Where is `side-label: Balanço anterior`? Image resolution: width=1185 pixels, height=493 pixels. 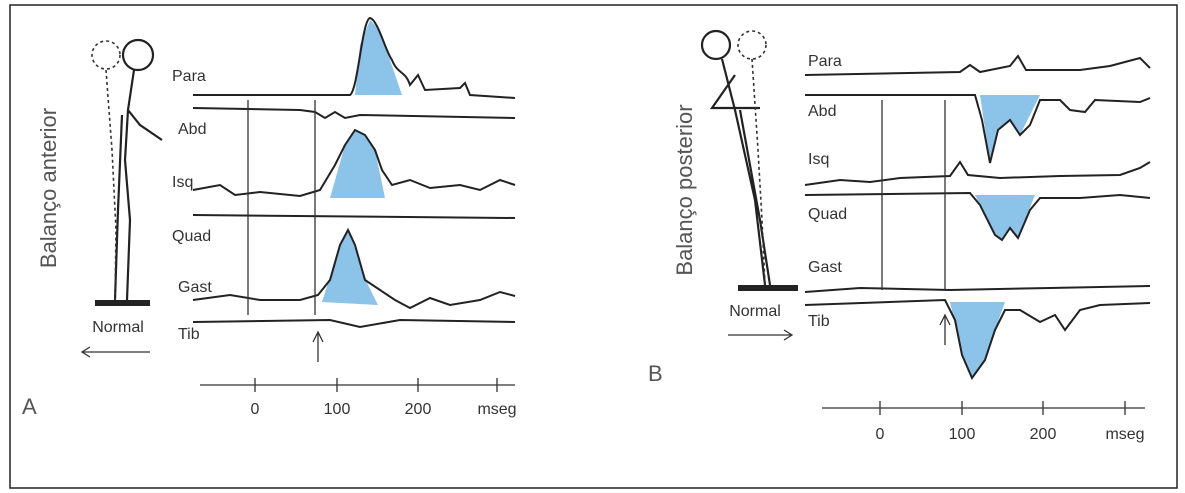
side-label: Balanço anterior is located at coordinates (48, 188).